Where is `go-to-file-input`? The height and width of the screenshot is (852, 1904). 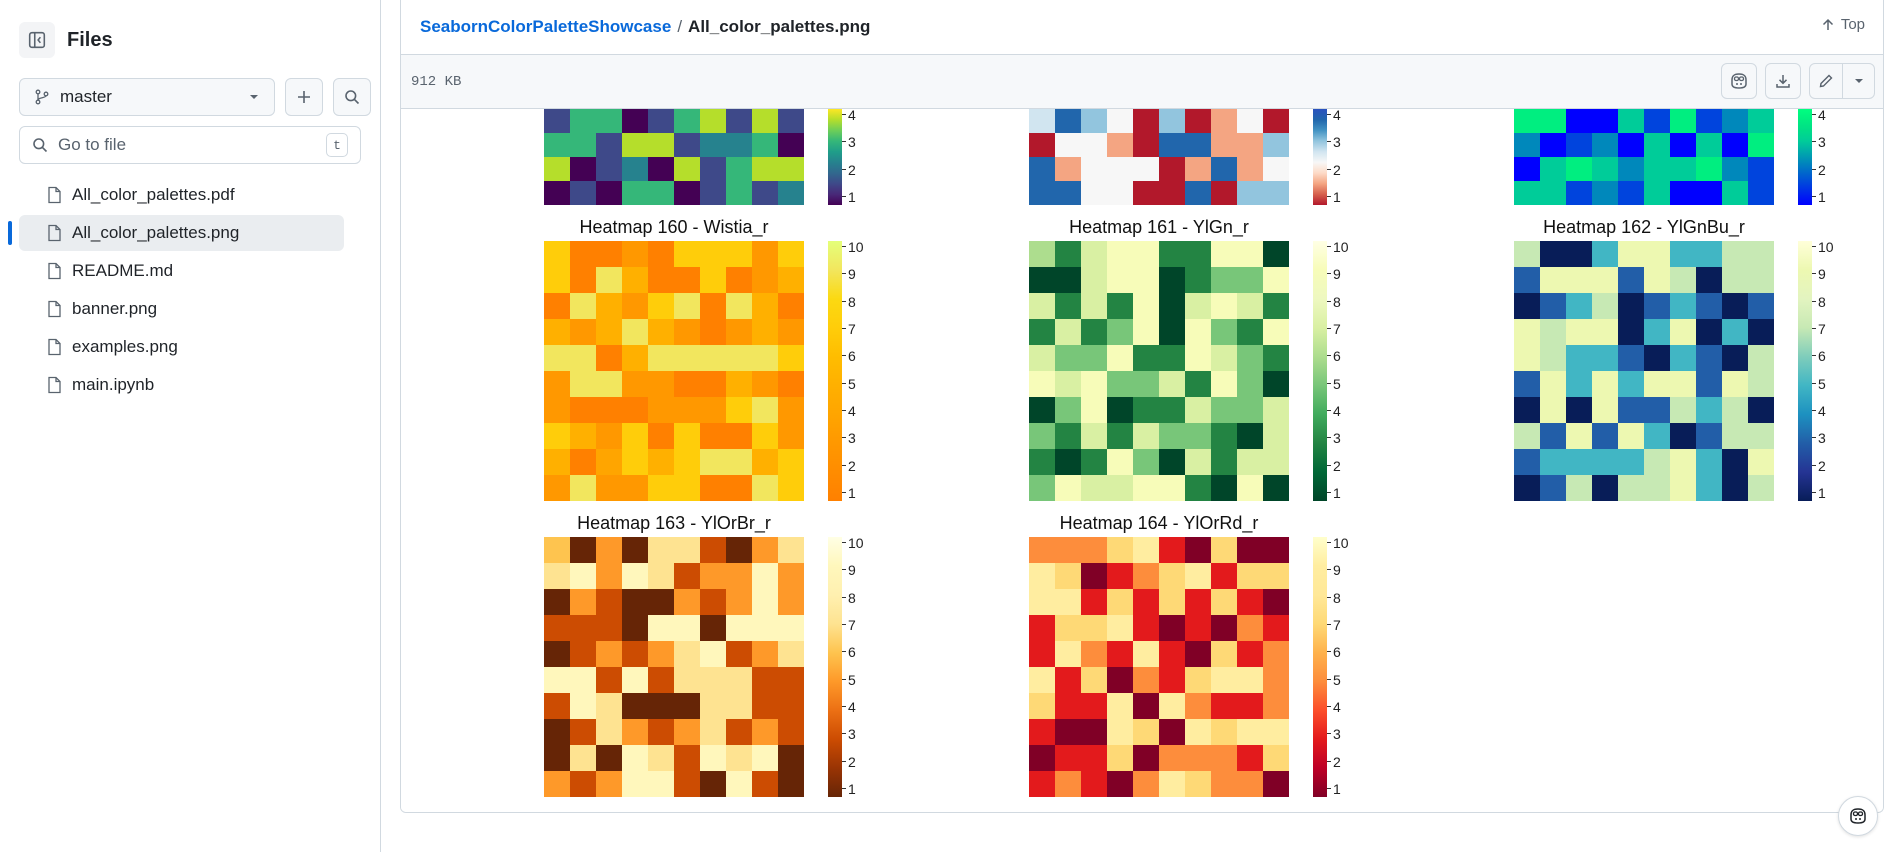 go-to-file-input is located at coordinates (192, 145).